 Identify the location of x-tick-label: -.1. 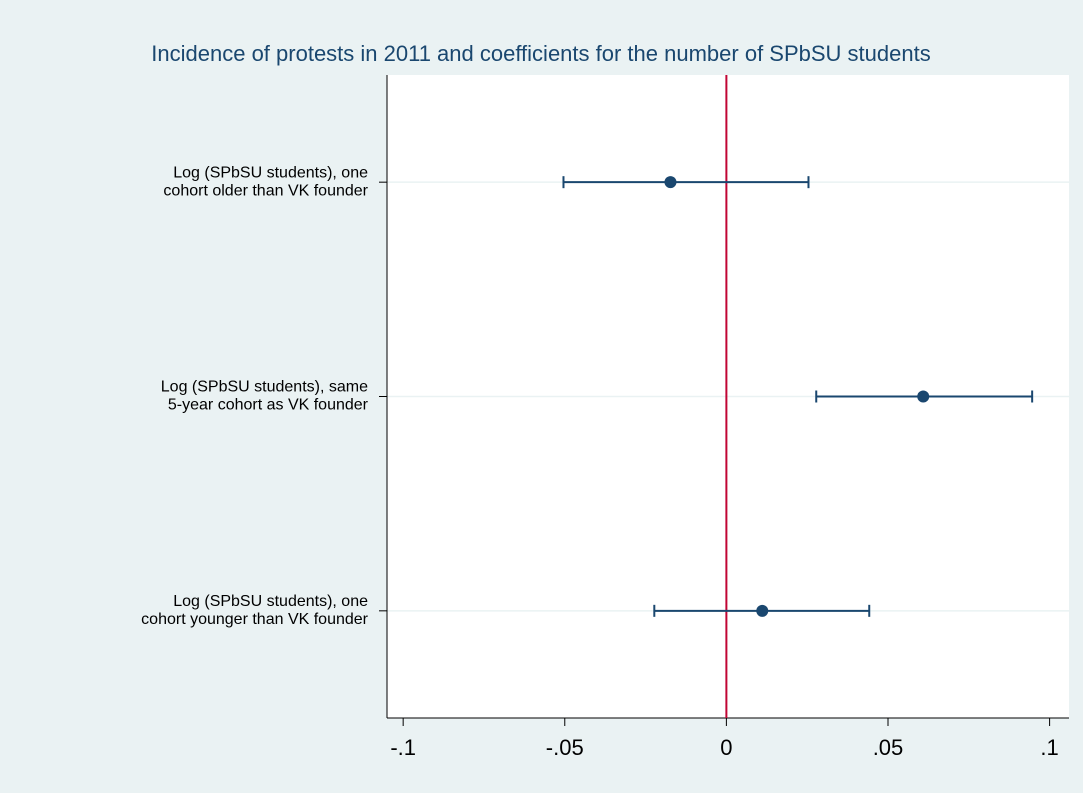
(403, 747).